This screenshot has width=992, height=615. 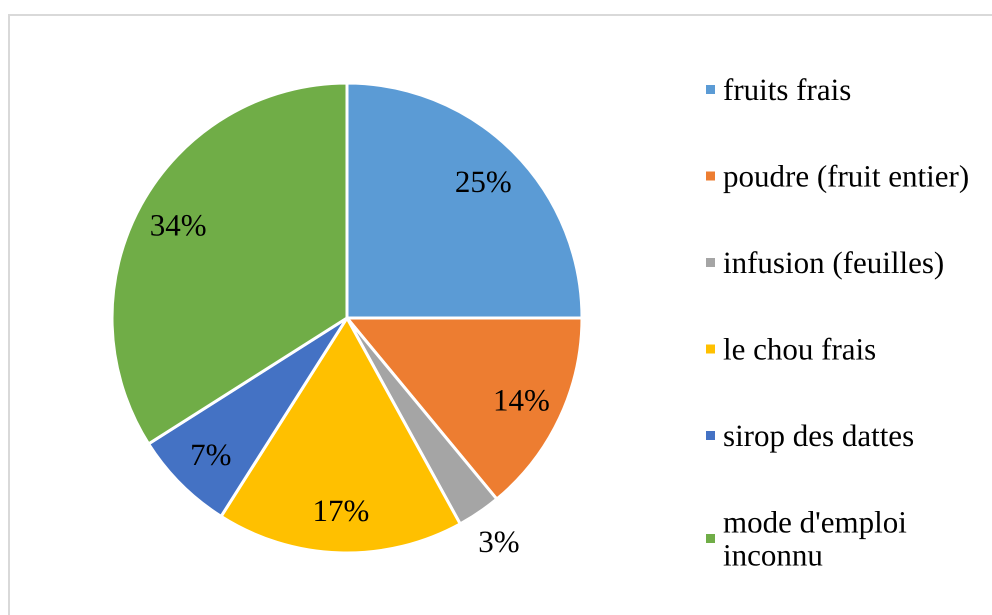 What do you see at coordinates (483, 182) in the screenshot?
I see `data-label: 25%` at bounding box center [483, 182].